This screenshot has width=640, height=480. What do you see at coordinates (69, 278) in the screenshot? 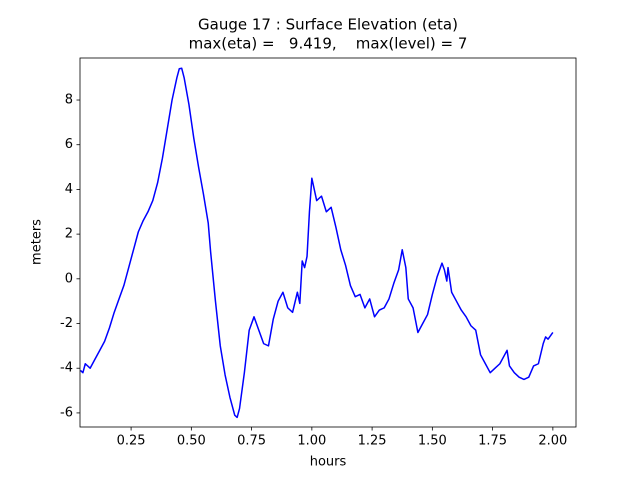
I see `y-tick-label: 0` at bounding box center [69, 278].